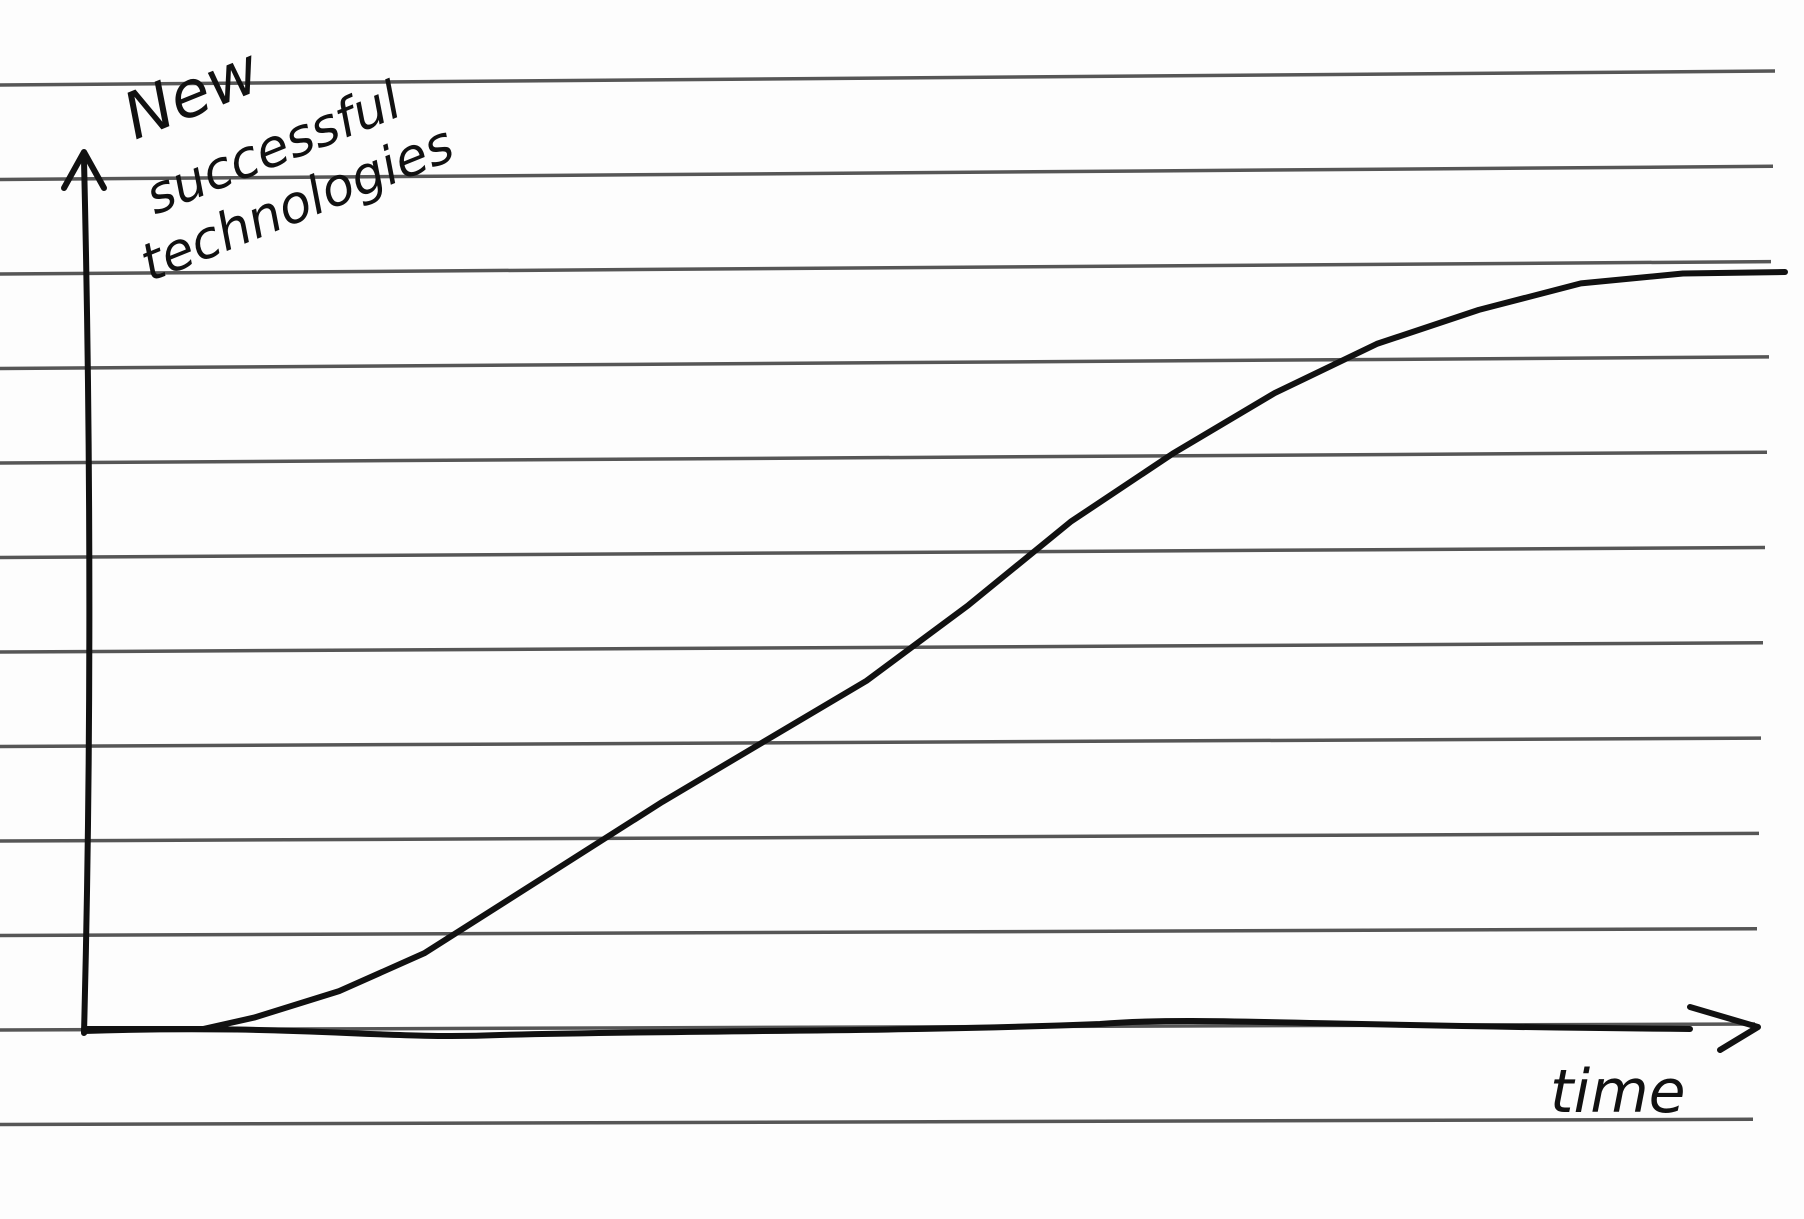 The image size is (1804, 1219). I want to click on y-axis-arrowhead, so click(84, 170).